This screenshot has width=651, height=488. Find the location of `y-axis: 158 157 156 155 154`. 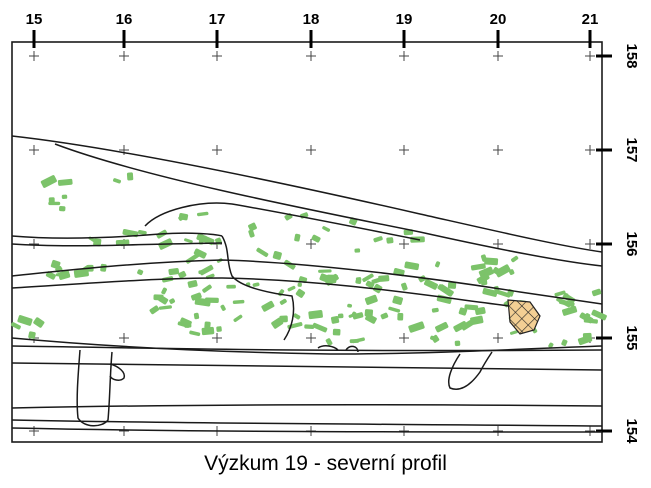

y-axis: 158 157 156 155 154 is located at coordinates (618, 243).